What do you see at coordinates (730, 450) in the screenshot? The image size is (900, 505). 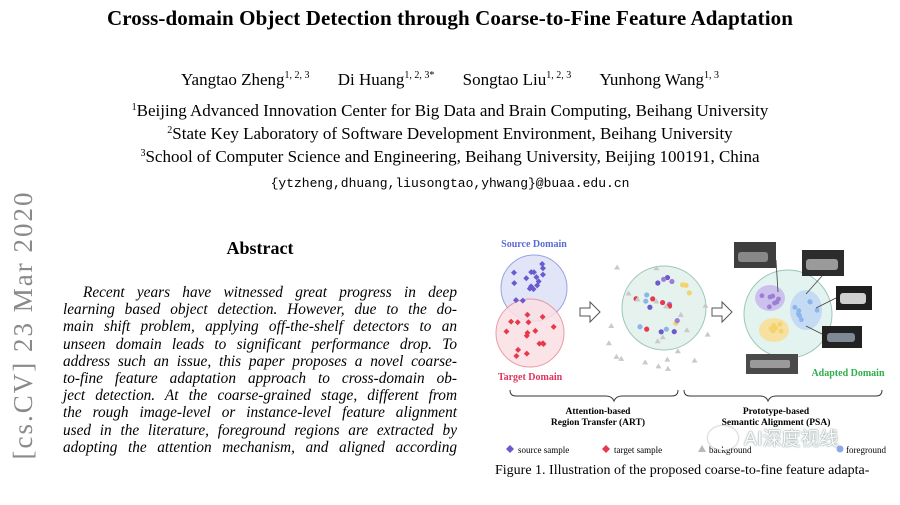 I see `legend-background: background` at bounding box center [730, 450].